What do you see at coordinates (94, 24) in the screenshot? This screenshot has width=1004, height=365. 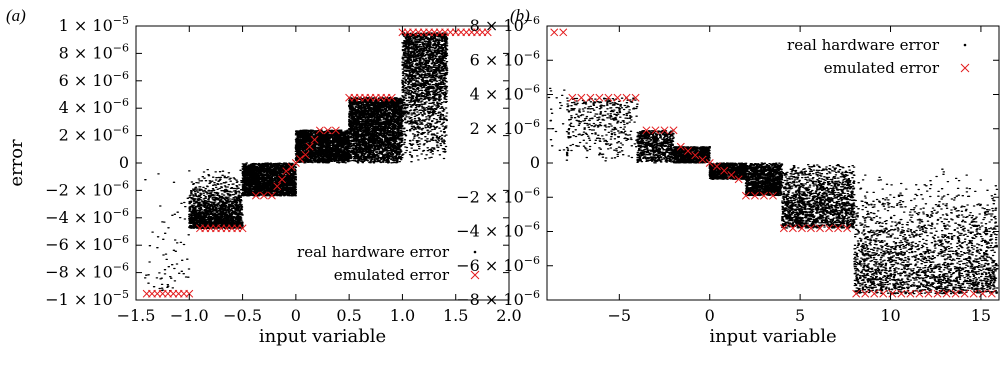 I see `y-tick-label: 1 × 10⁻⁵` at bounding box center [94, 24].